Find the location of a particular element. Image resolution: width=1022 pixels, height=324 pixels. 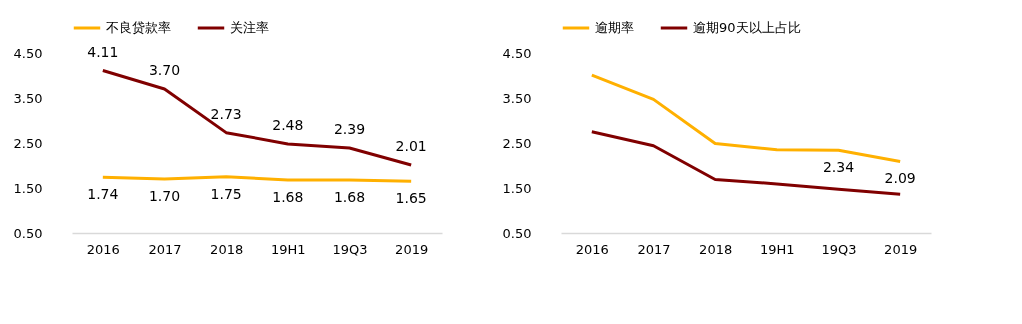

data-label: 2.34 is located at coordinates (838, 167).